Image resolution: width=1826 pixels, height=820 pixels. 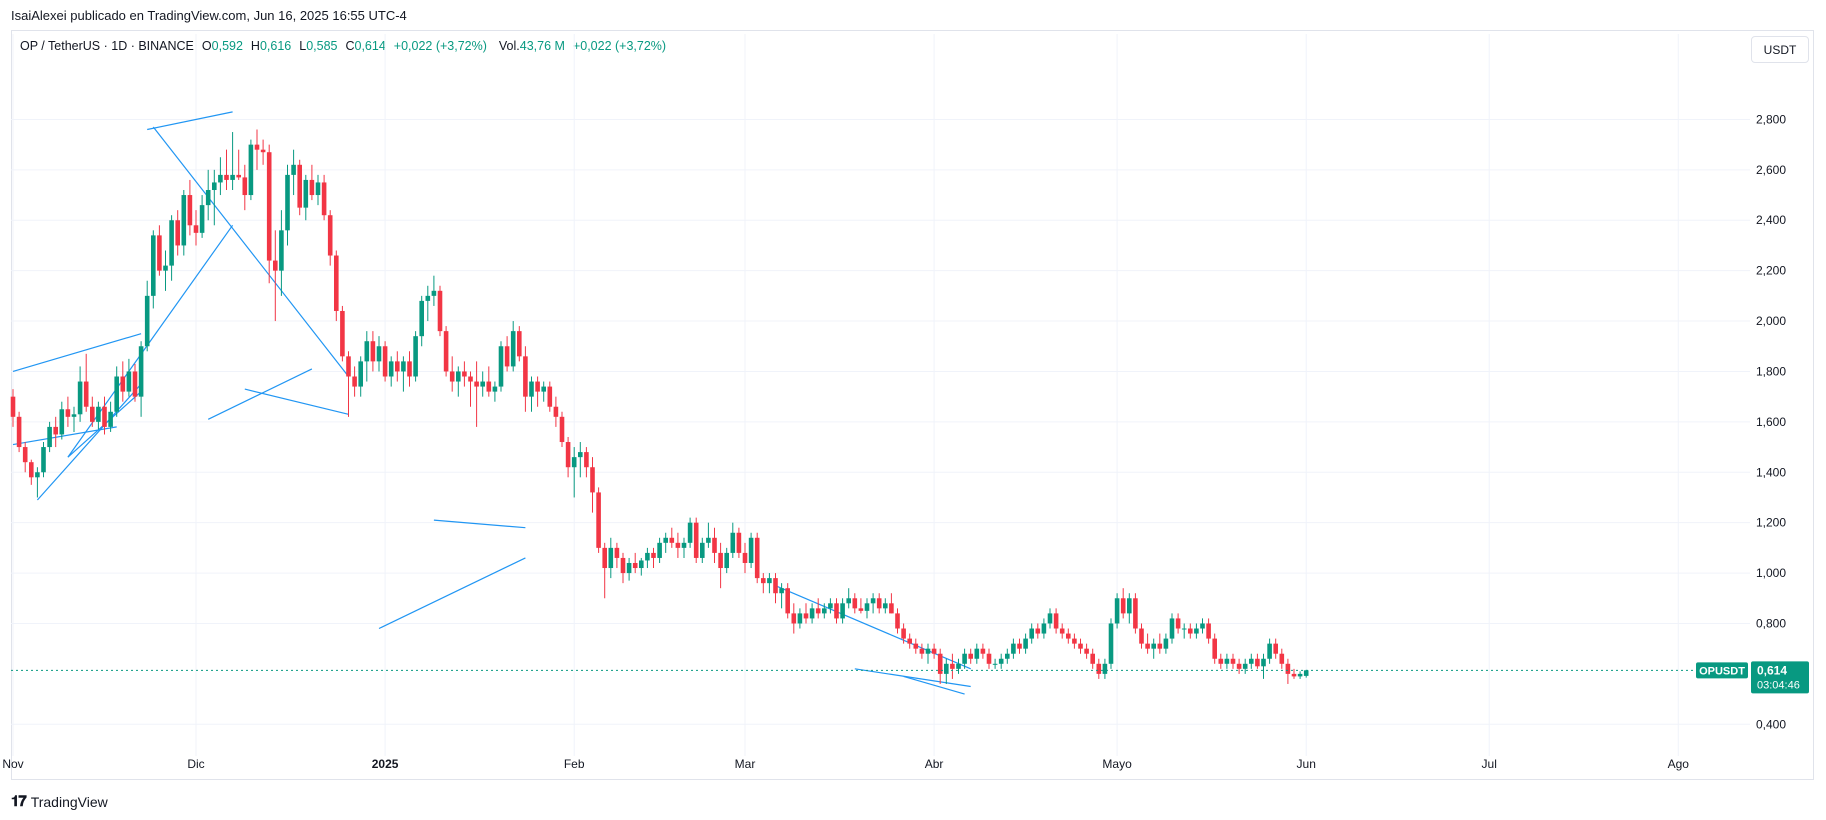 What do you see at coordinates (250, 251) in the screenshot?
I see `trendline-dec-resistance` at bounding box center [250, 251].